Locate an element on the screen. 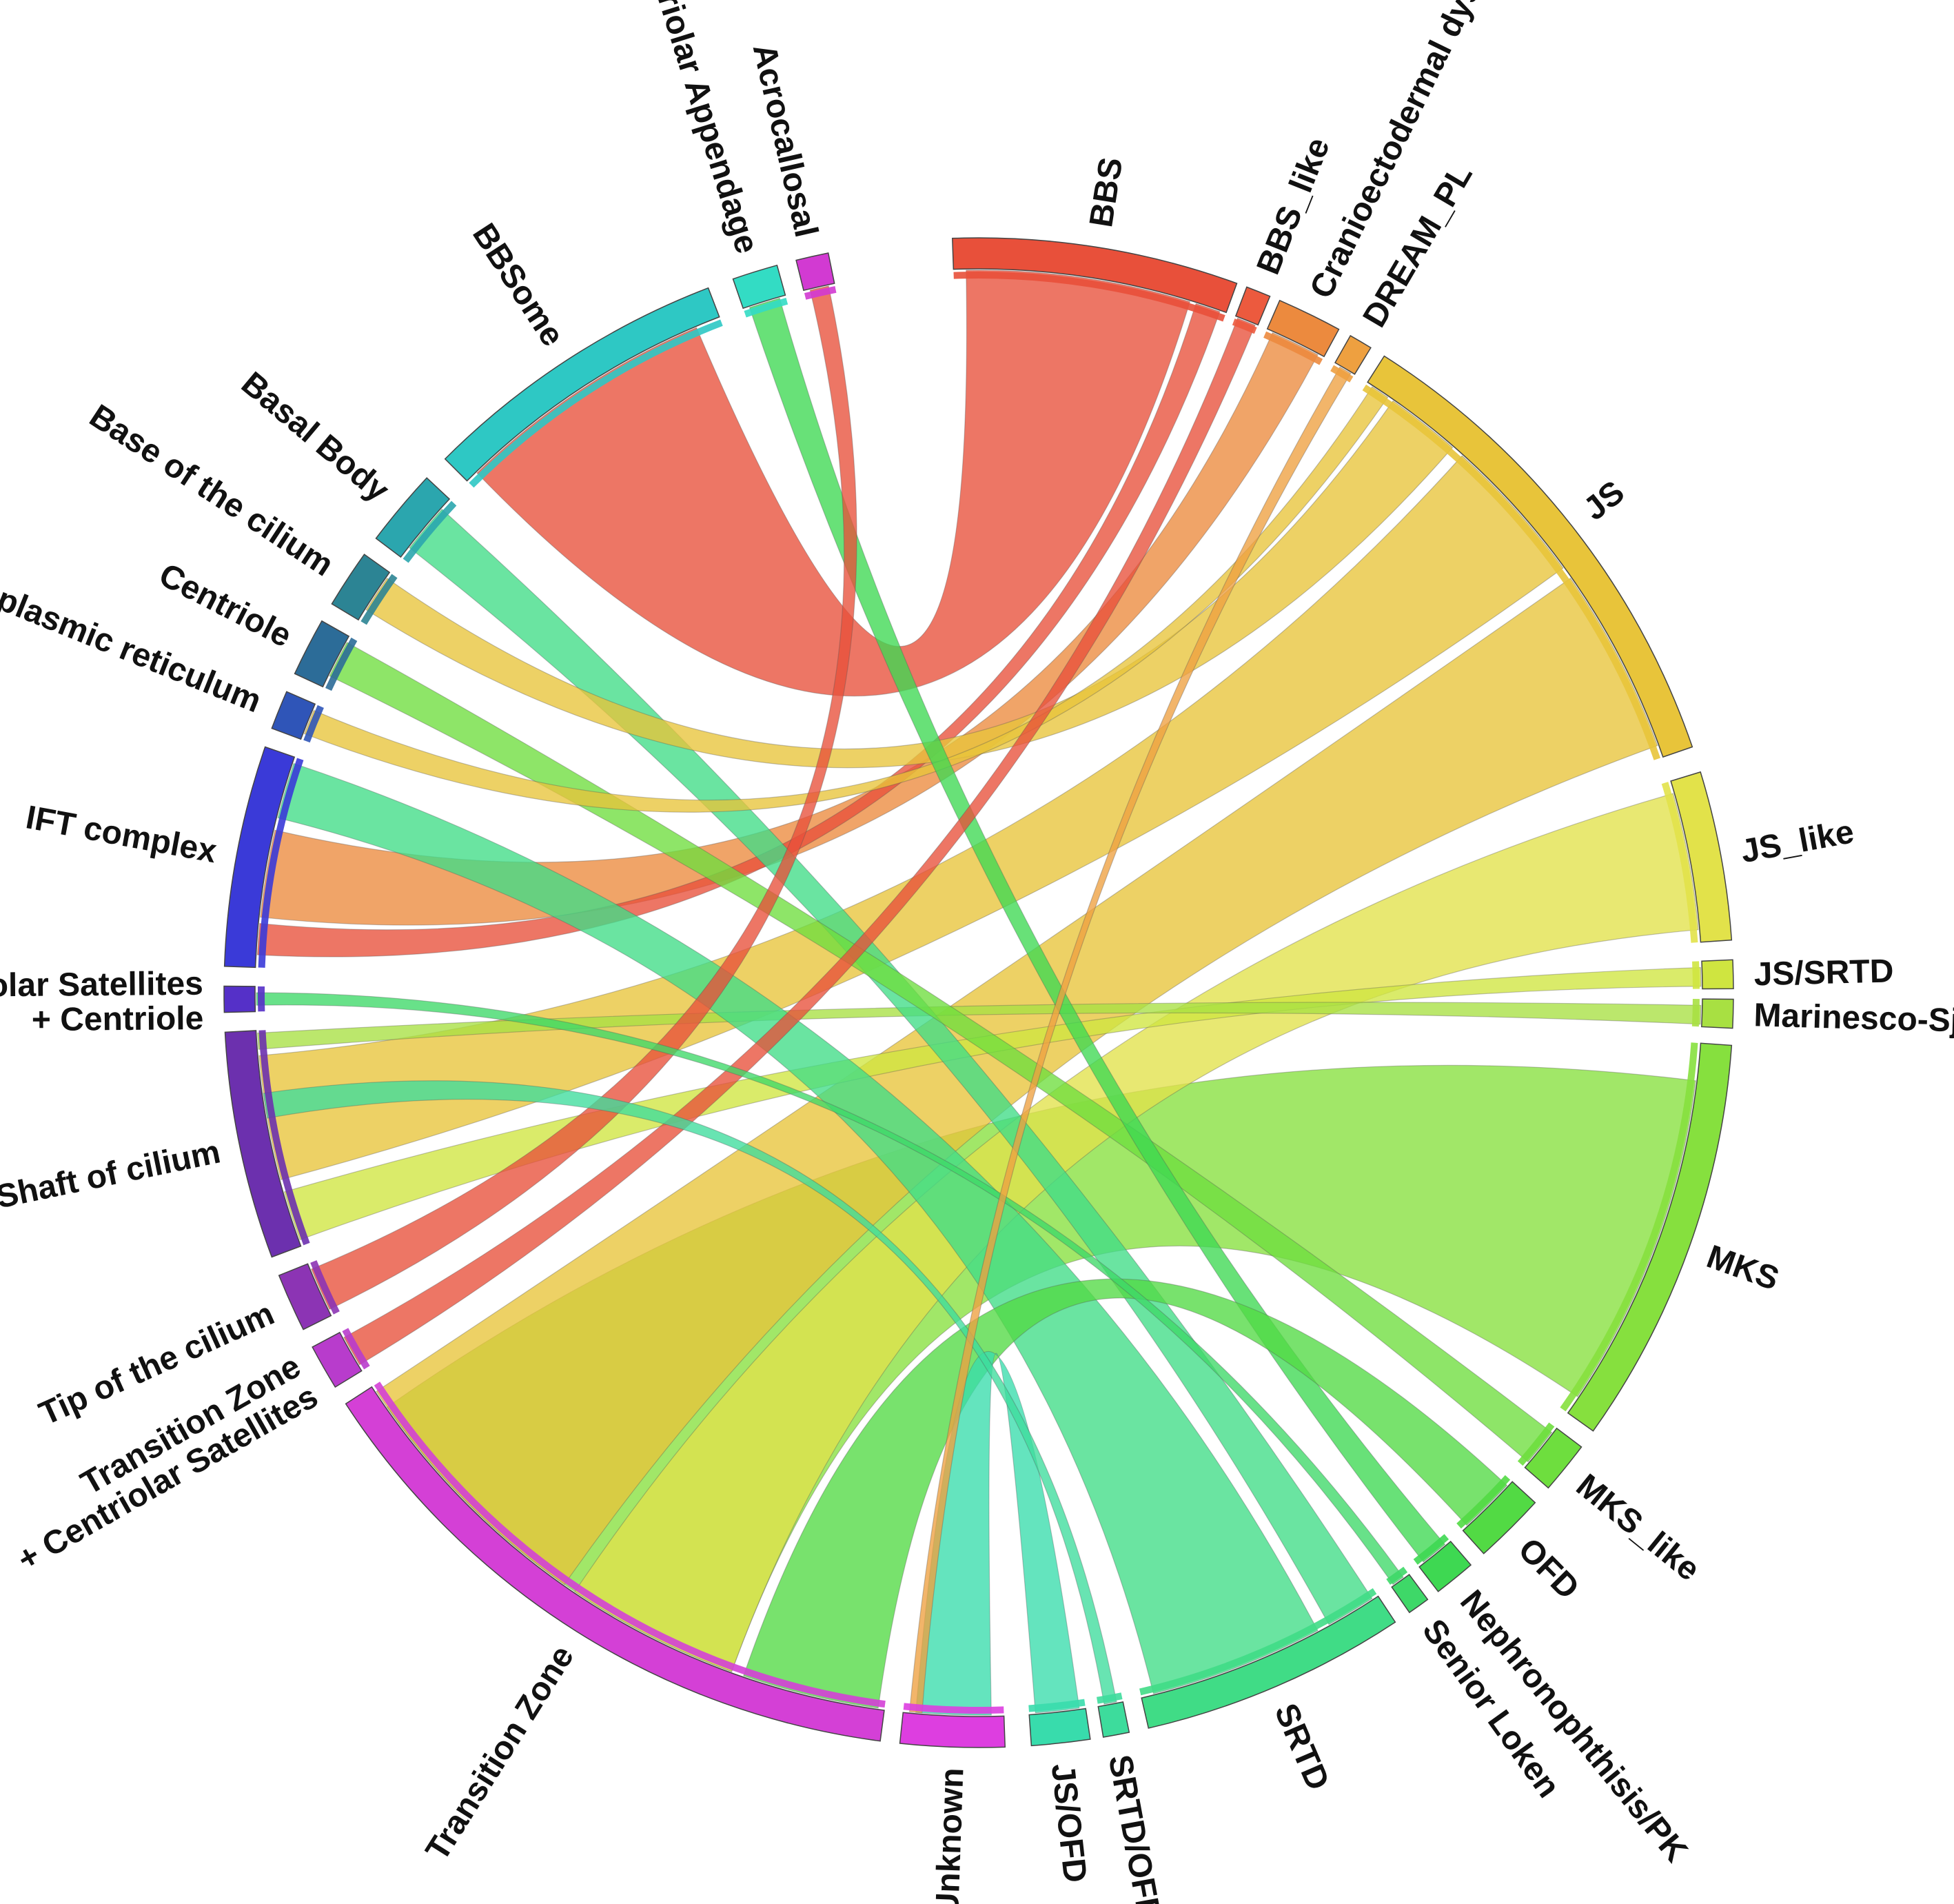  label-js_like: JS_like is located at coordinates (1797, 841).